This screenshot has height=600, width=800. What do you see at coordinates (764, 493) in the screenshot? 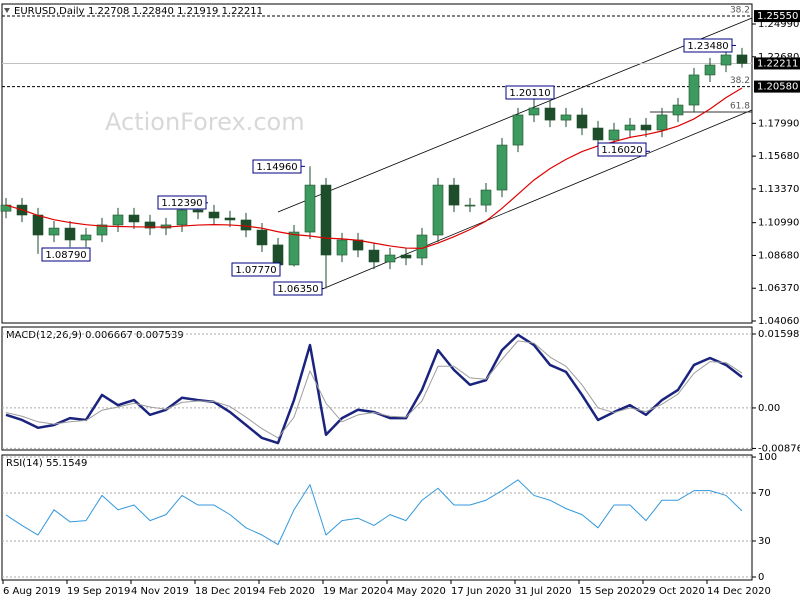
I see `y-tick-label: 70` at bounding box center [764, 493].